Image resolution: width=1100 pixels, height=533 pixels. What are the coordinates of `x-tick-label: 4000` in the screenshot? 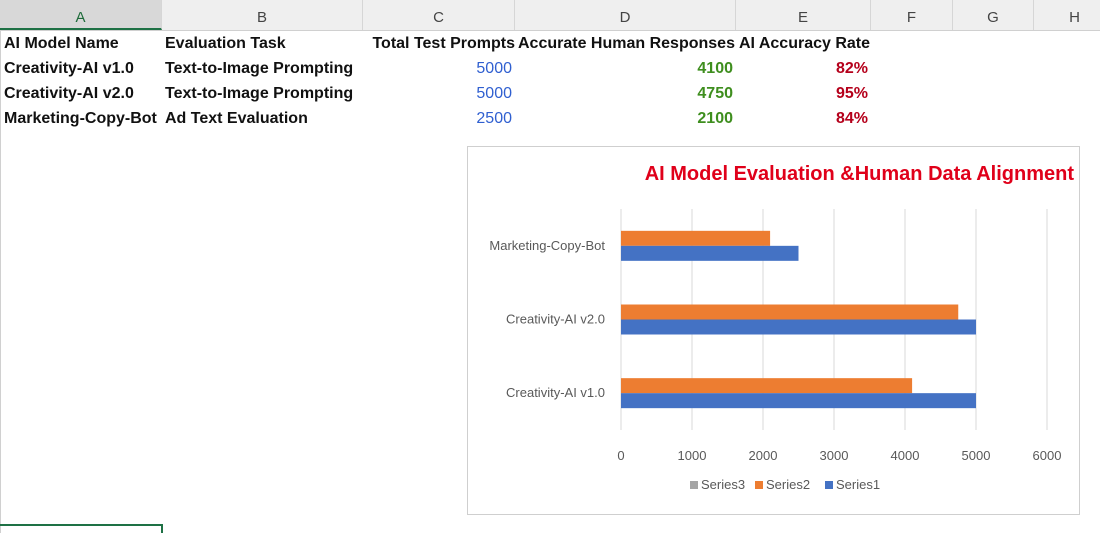 It's located at (905, 455).